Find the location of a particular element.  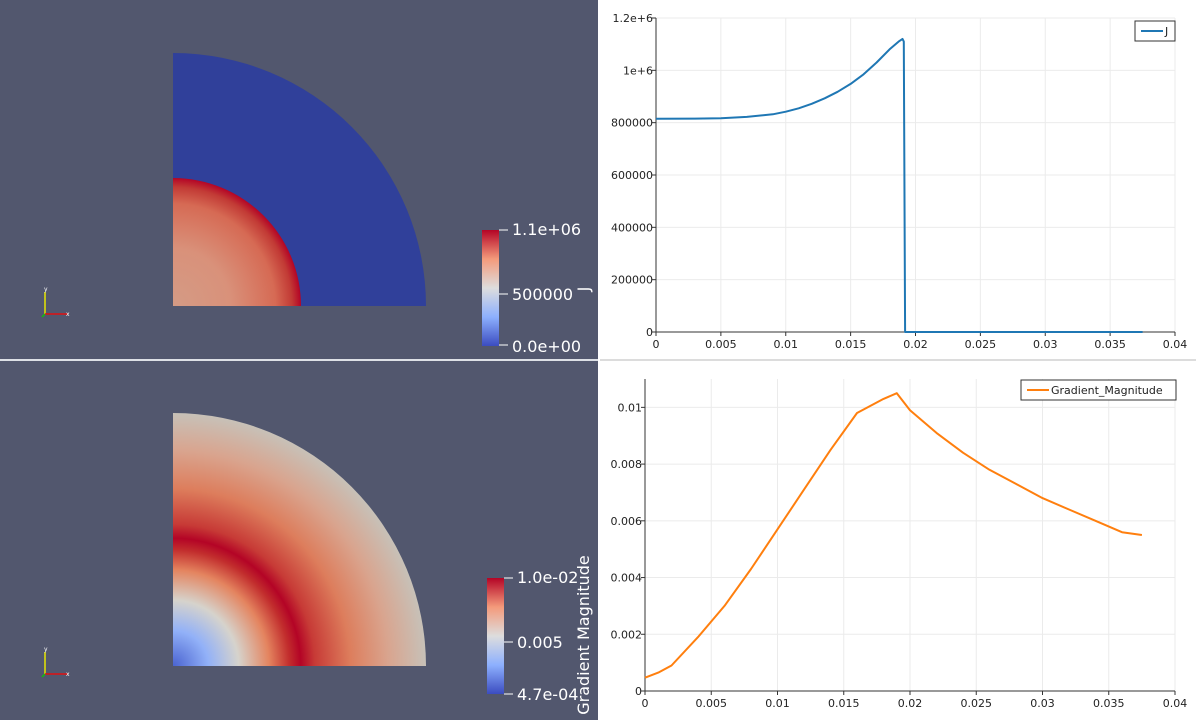

legend-label: J is located at coordinates (1166, 31).